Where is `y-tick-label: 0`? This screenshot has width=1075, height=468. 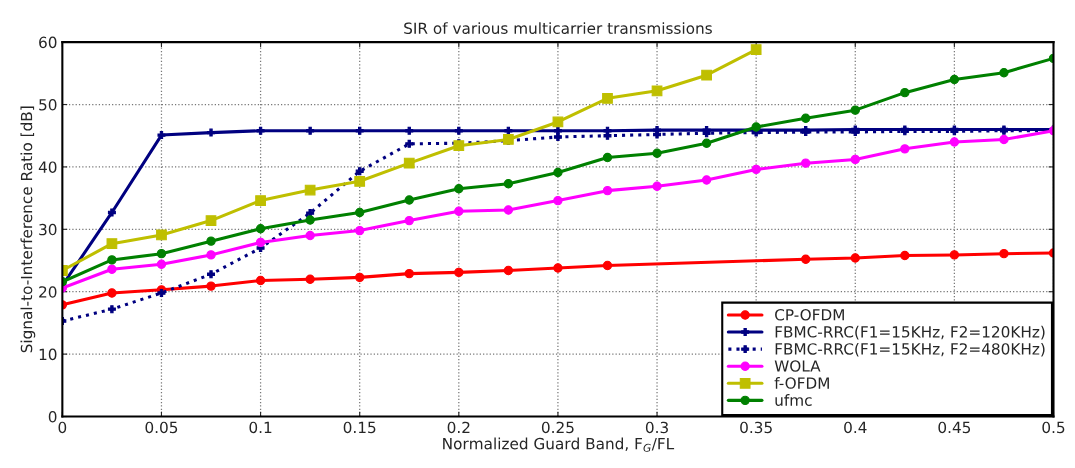
y-tick-label: 0 is located at coordinates (52, 416).